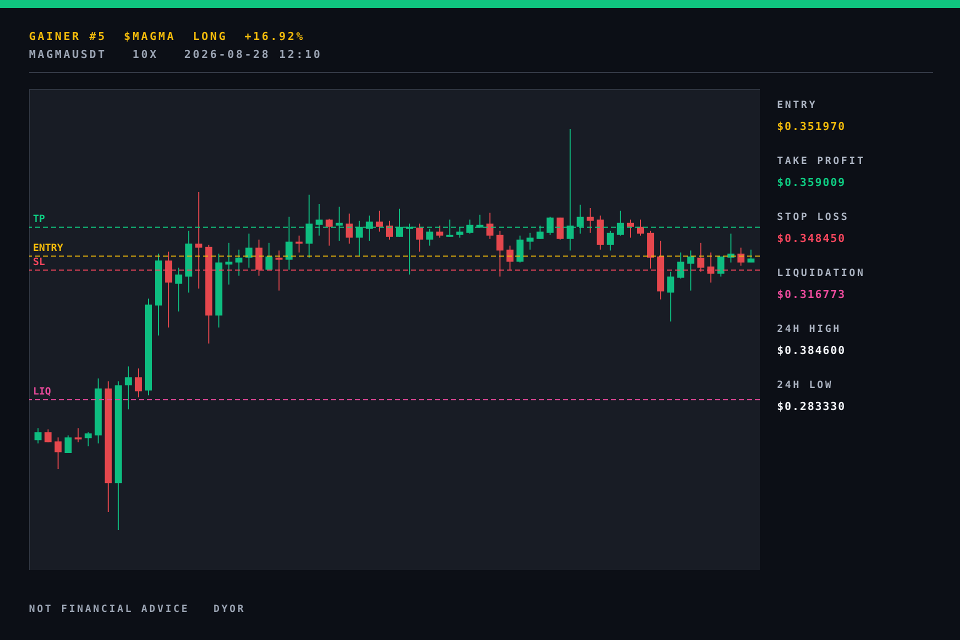 Image resolution: width=960 pixels, height=640 pixels. I want to click on ref-line-label: ENTRY, so click(48, 248).